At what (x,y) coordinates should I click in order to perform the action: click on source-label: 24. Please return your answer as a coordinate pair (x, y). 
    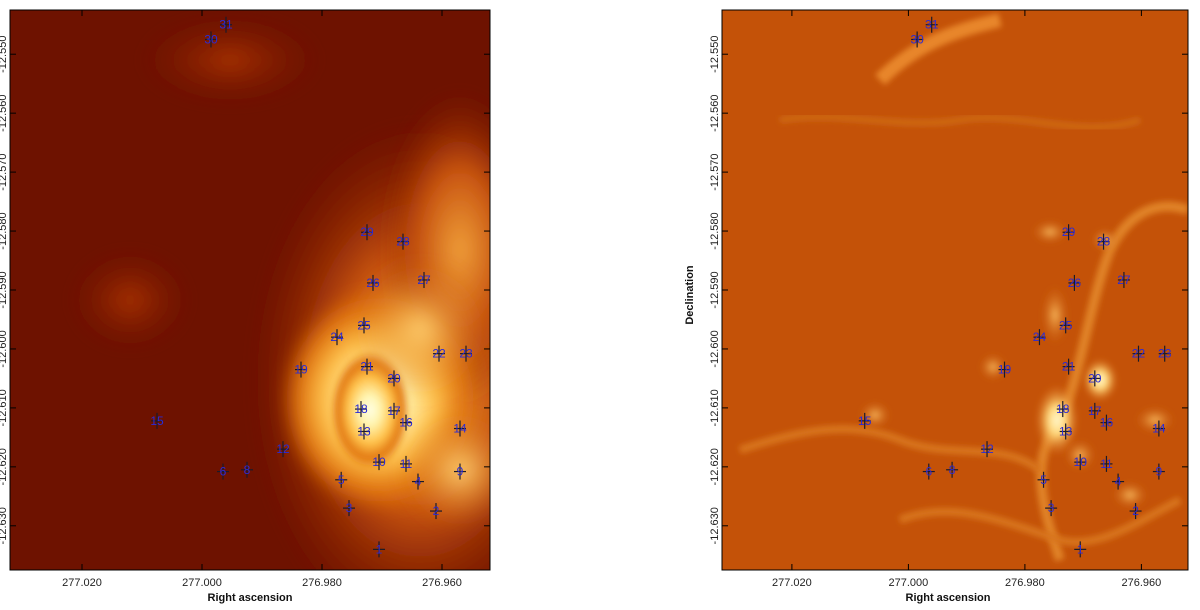
    Looking at the image, I should click on (337, 337).